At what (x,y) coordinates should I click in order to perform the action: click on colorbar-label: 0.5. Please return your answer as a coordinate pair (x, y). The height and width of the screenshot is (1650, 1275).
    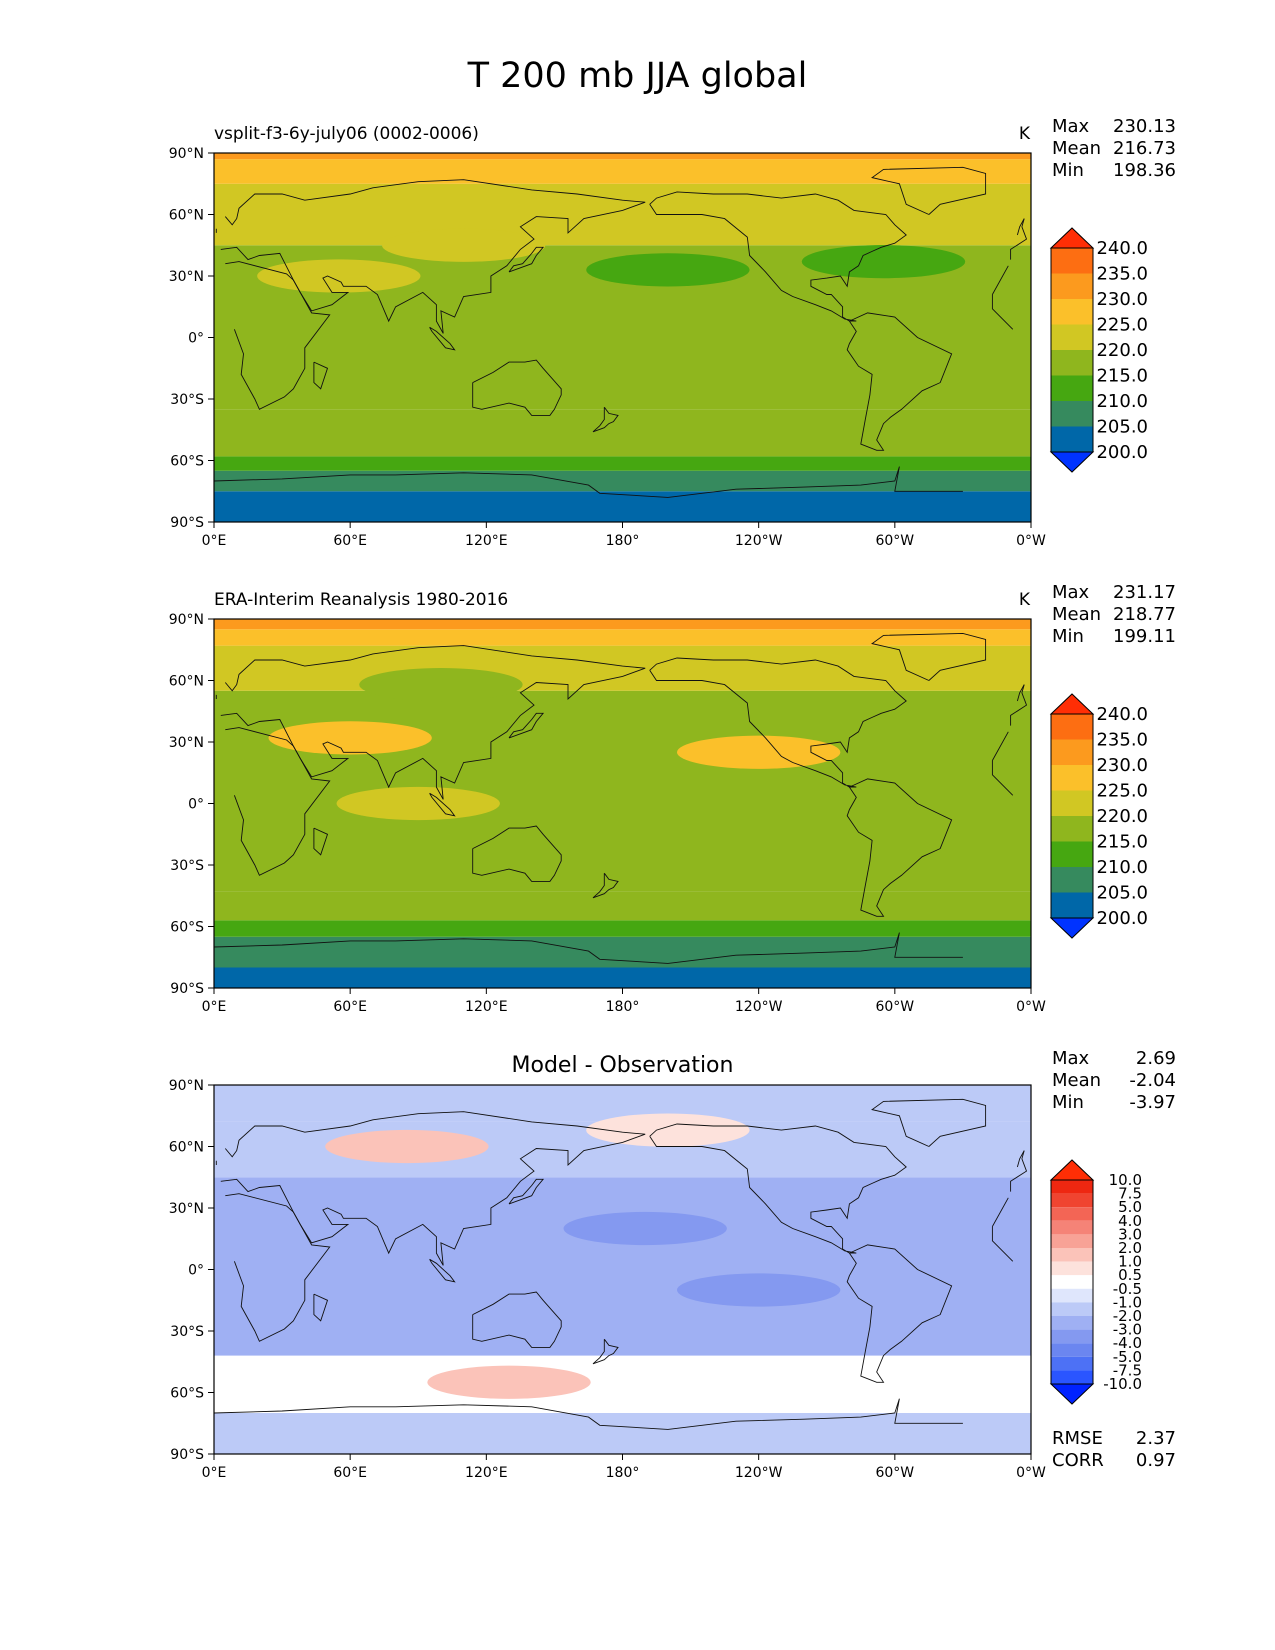
    Looking at the image, I should click on (1130, 1275).